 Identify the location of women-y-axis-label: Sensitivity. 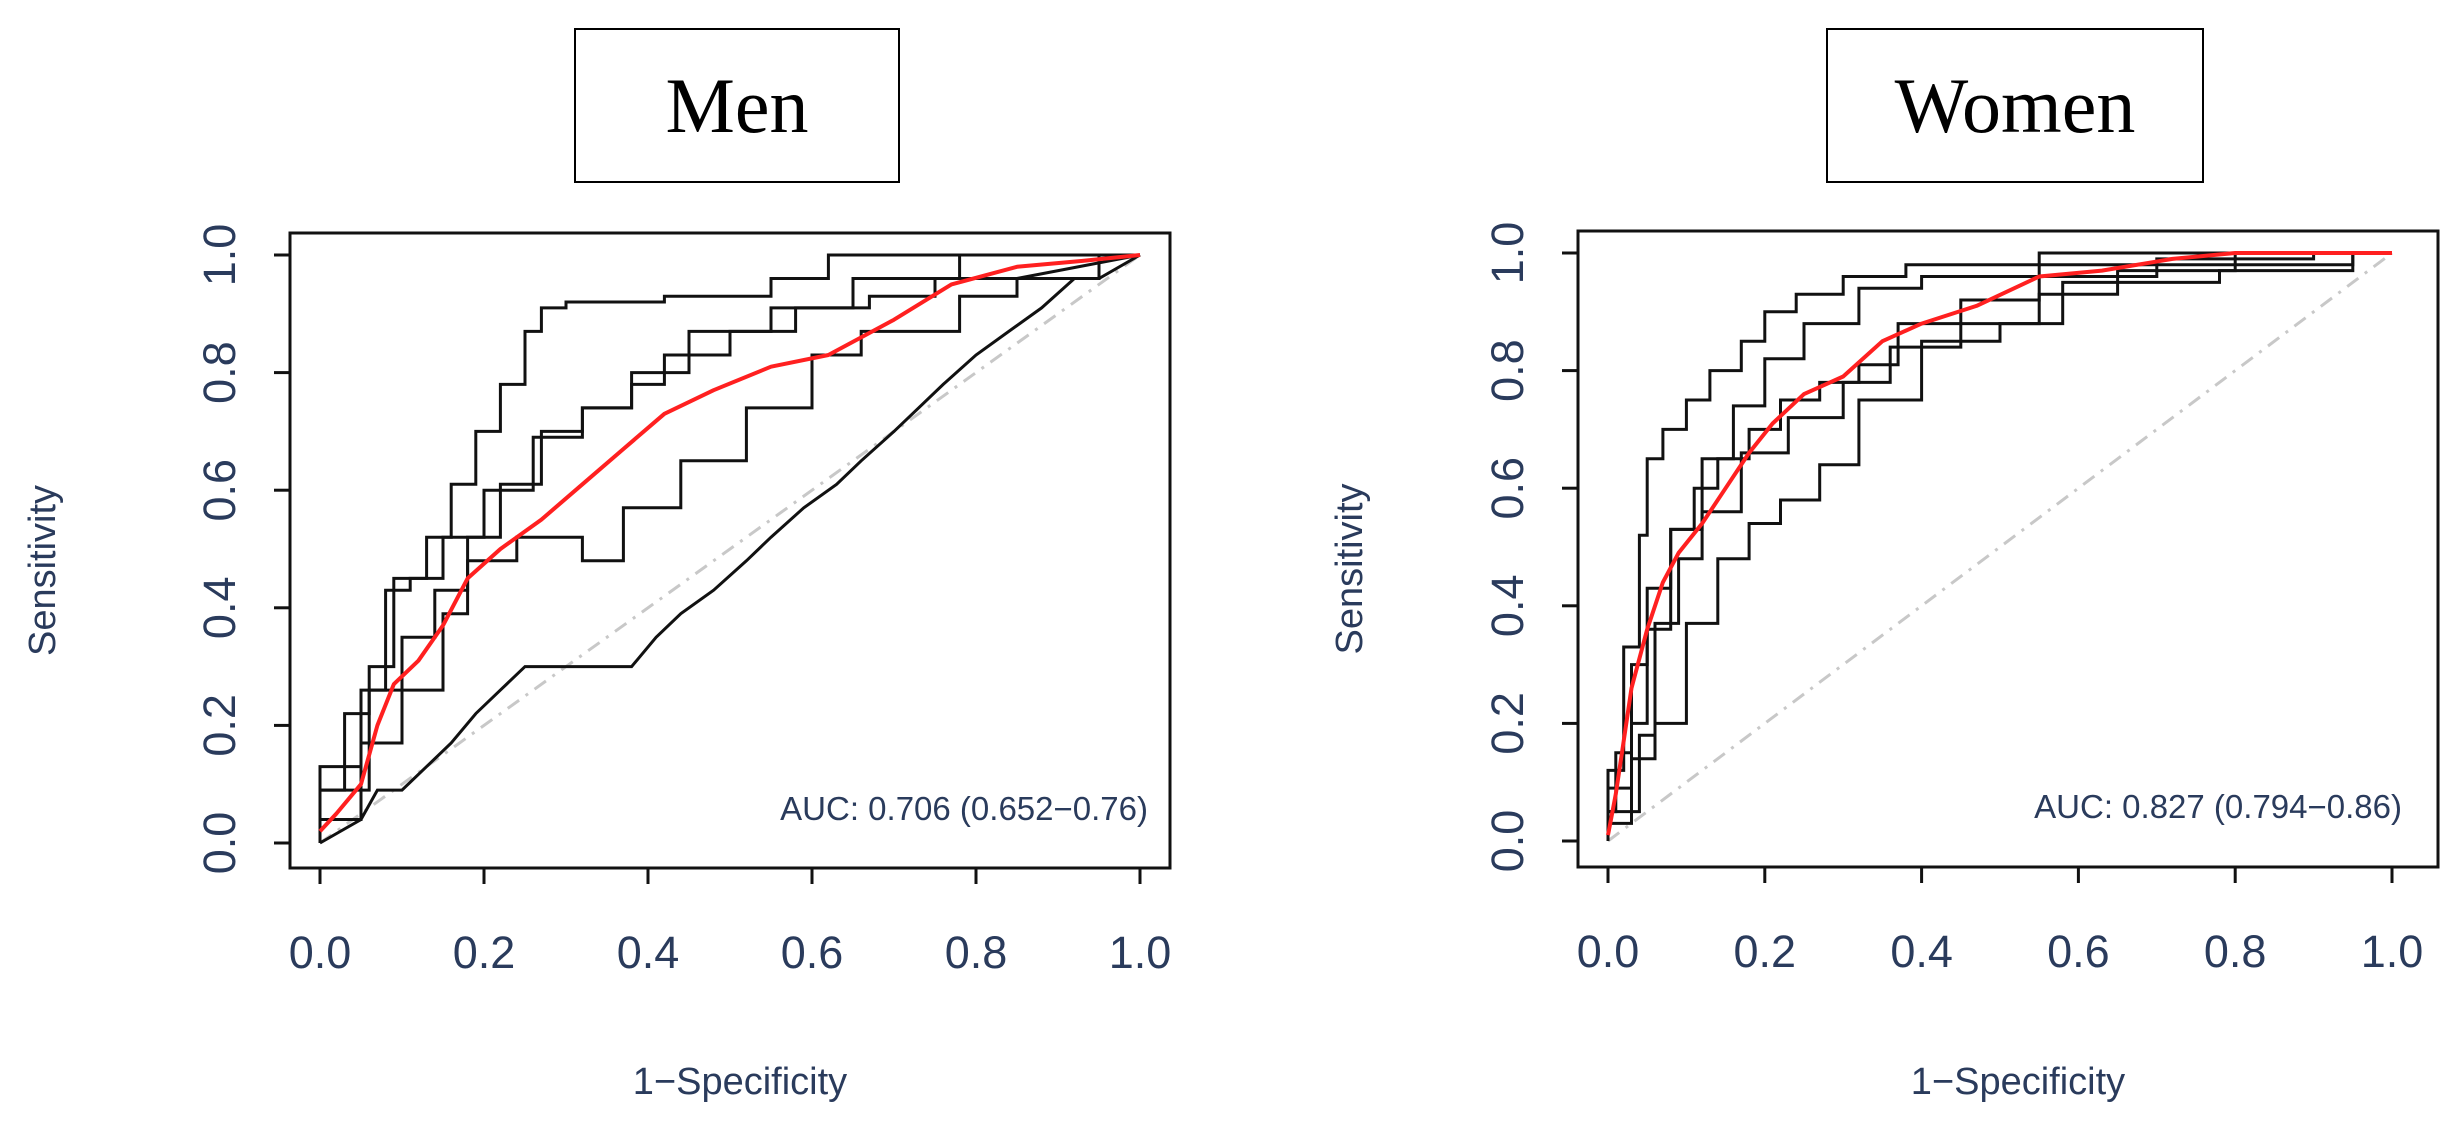
(1350, 568).